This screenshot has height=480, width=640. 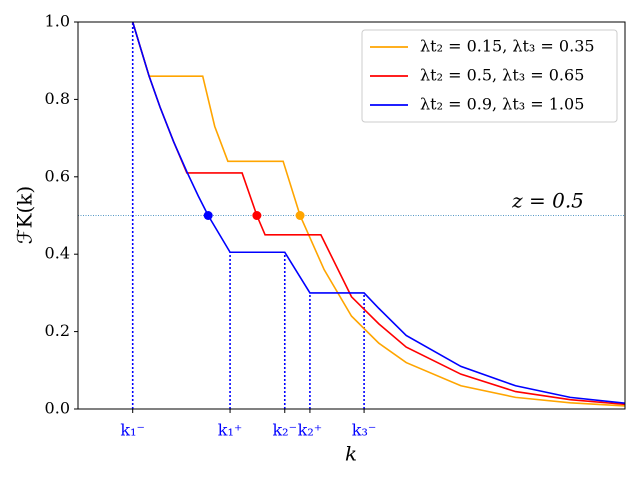 I want to click on y-tick-label: 0.6, so click(x=57, y=175).